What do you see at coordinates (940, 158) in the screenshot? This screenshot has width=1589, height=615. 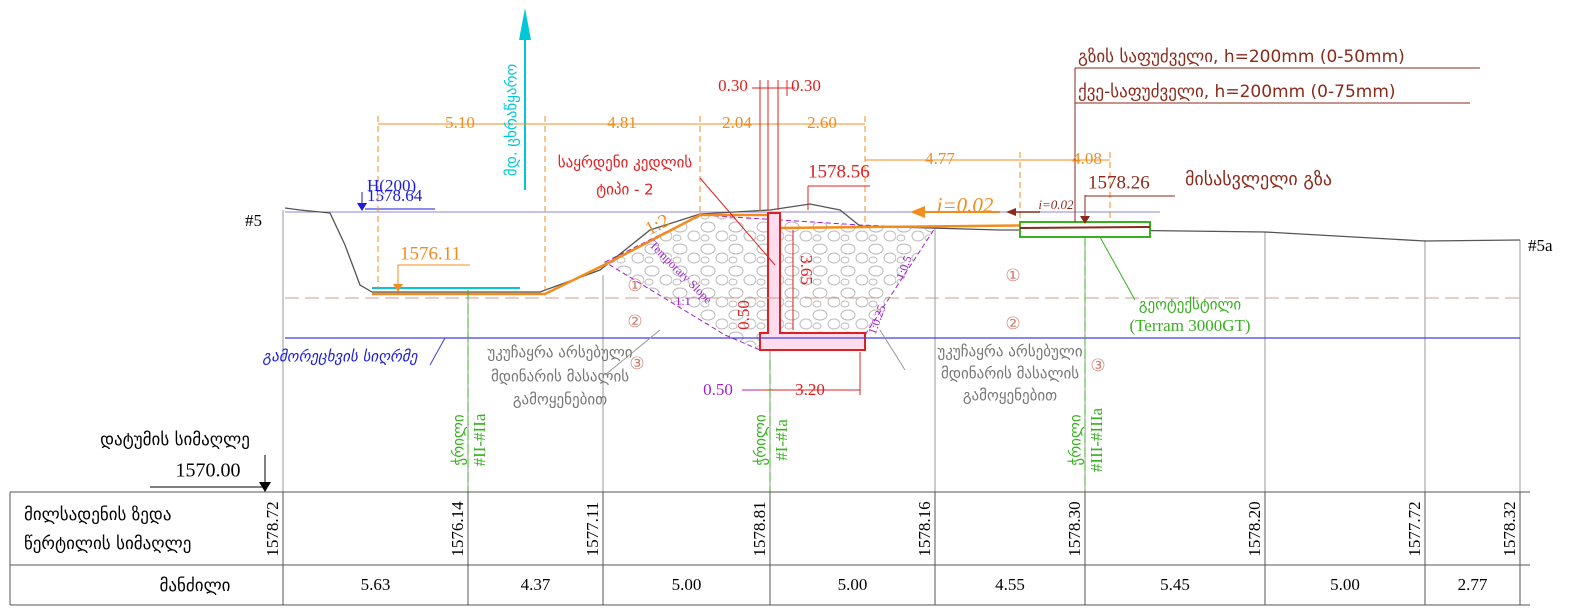 I see `dimension: 4.77` at bounding box center [940, 158].